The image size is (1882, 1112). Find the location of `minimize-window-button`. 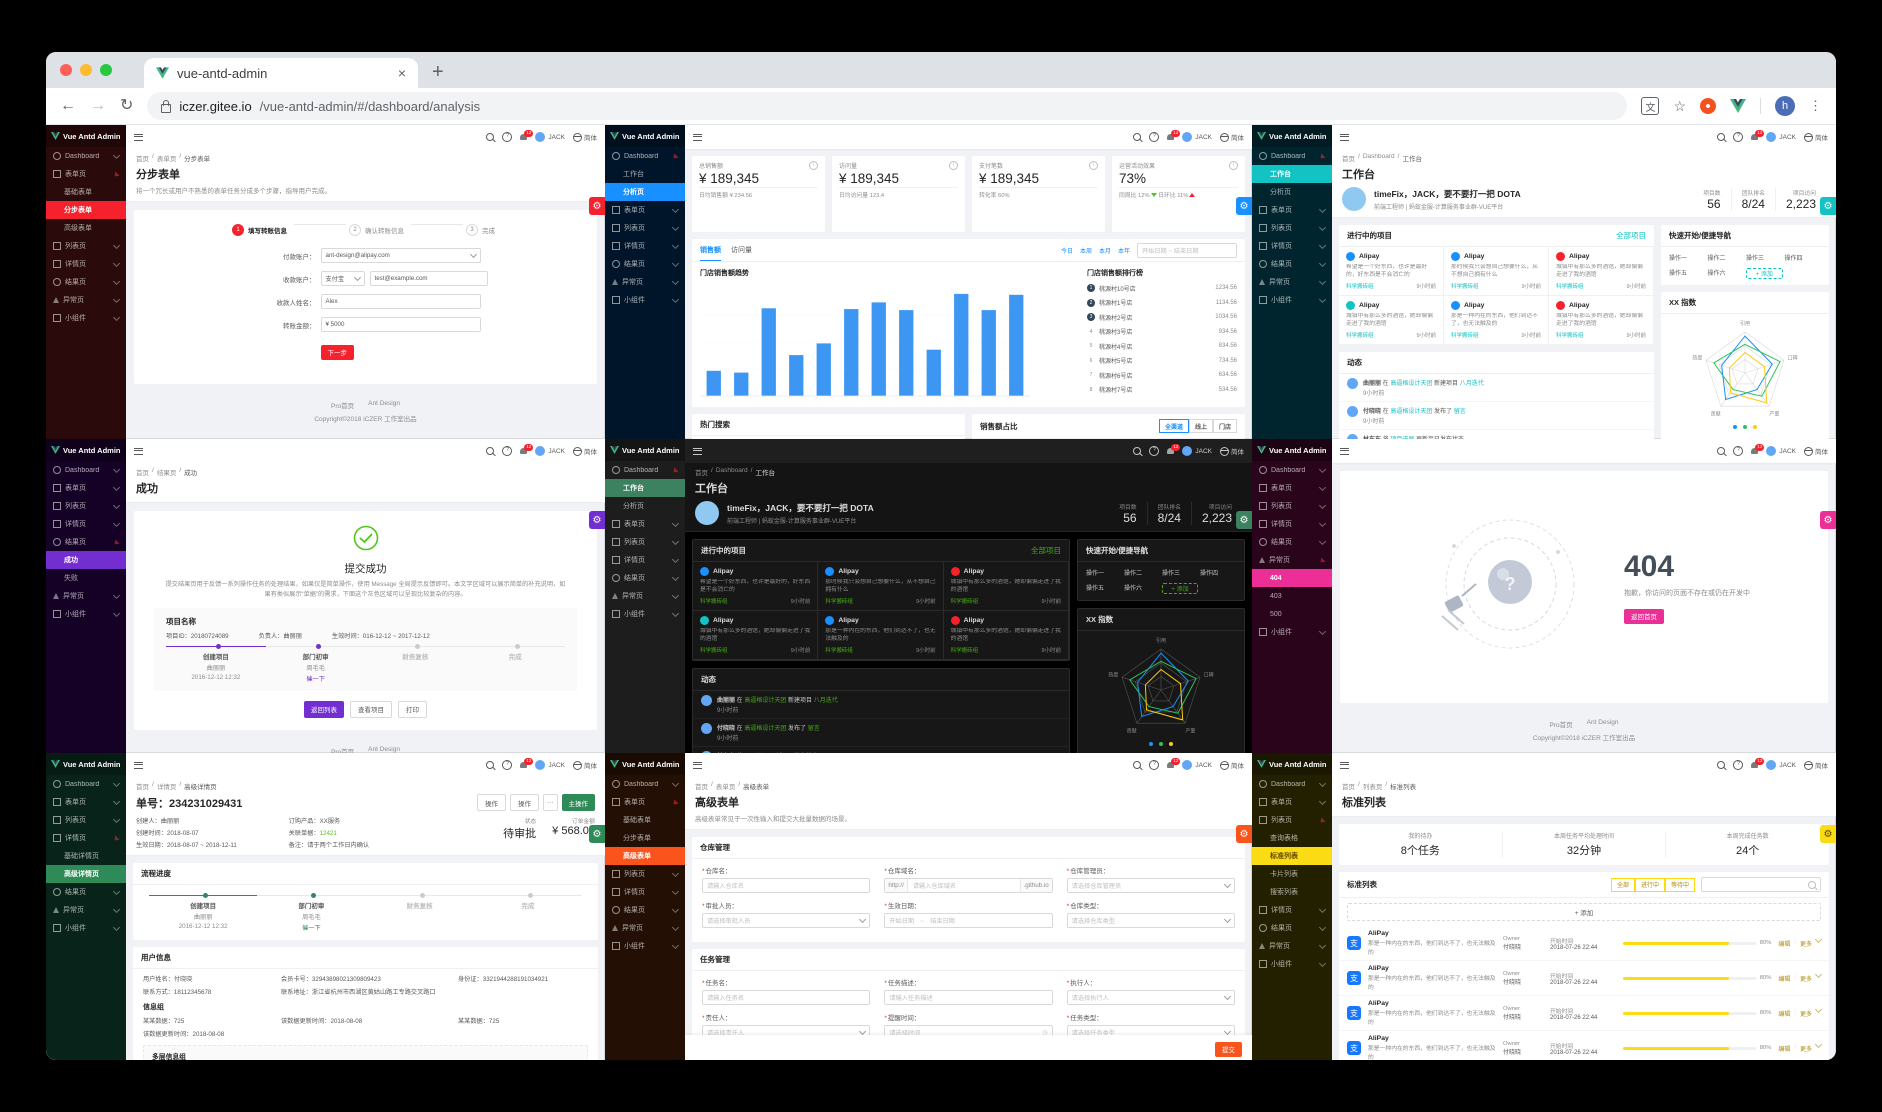

minimize-window-button is located at coordinates (86, 70).